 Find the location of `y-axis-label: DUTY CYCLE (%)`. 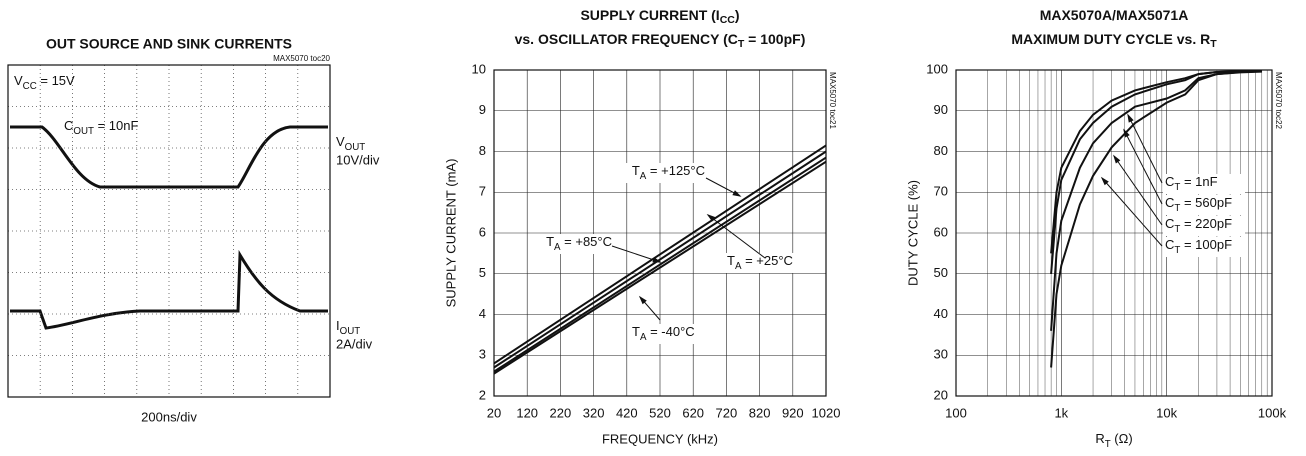

y-axis-label: DUTY CYCLE (%) is located at coordinates (912, 233).